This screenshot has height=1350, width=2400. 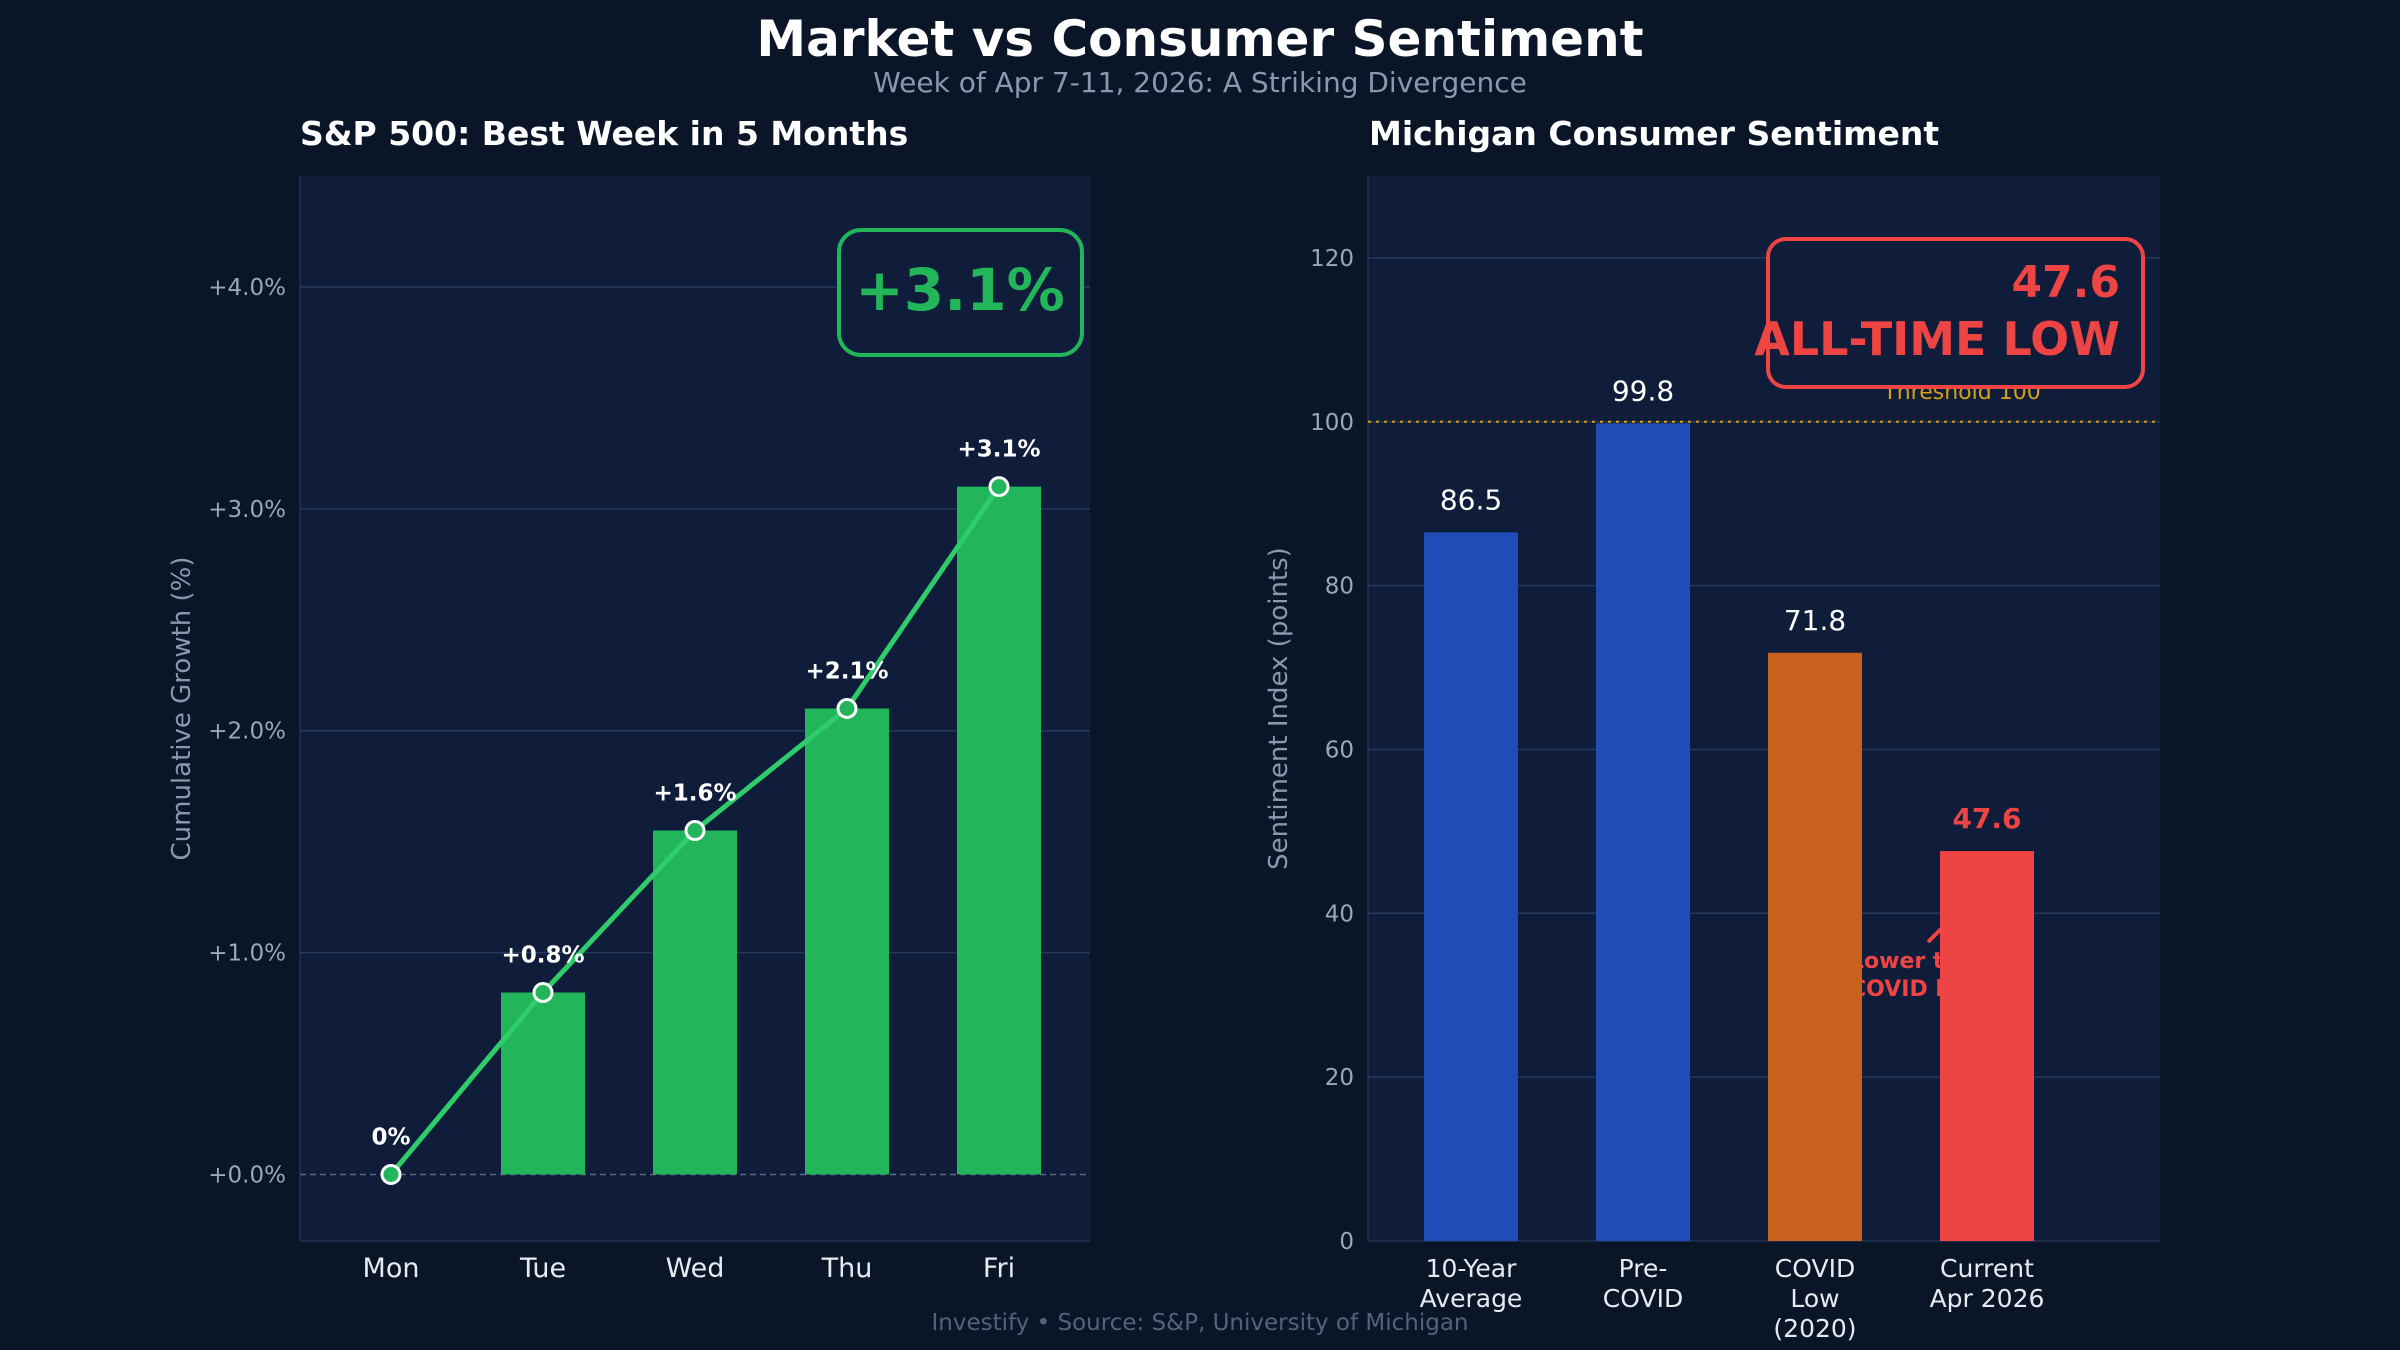 What do you see at coordinates (847, 941) in the screenshot?
I see `bar-thu` at bounding box center [847, 941].